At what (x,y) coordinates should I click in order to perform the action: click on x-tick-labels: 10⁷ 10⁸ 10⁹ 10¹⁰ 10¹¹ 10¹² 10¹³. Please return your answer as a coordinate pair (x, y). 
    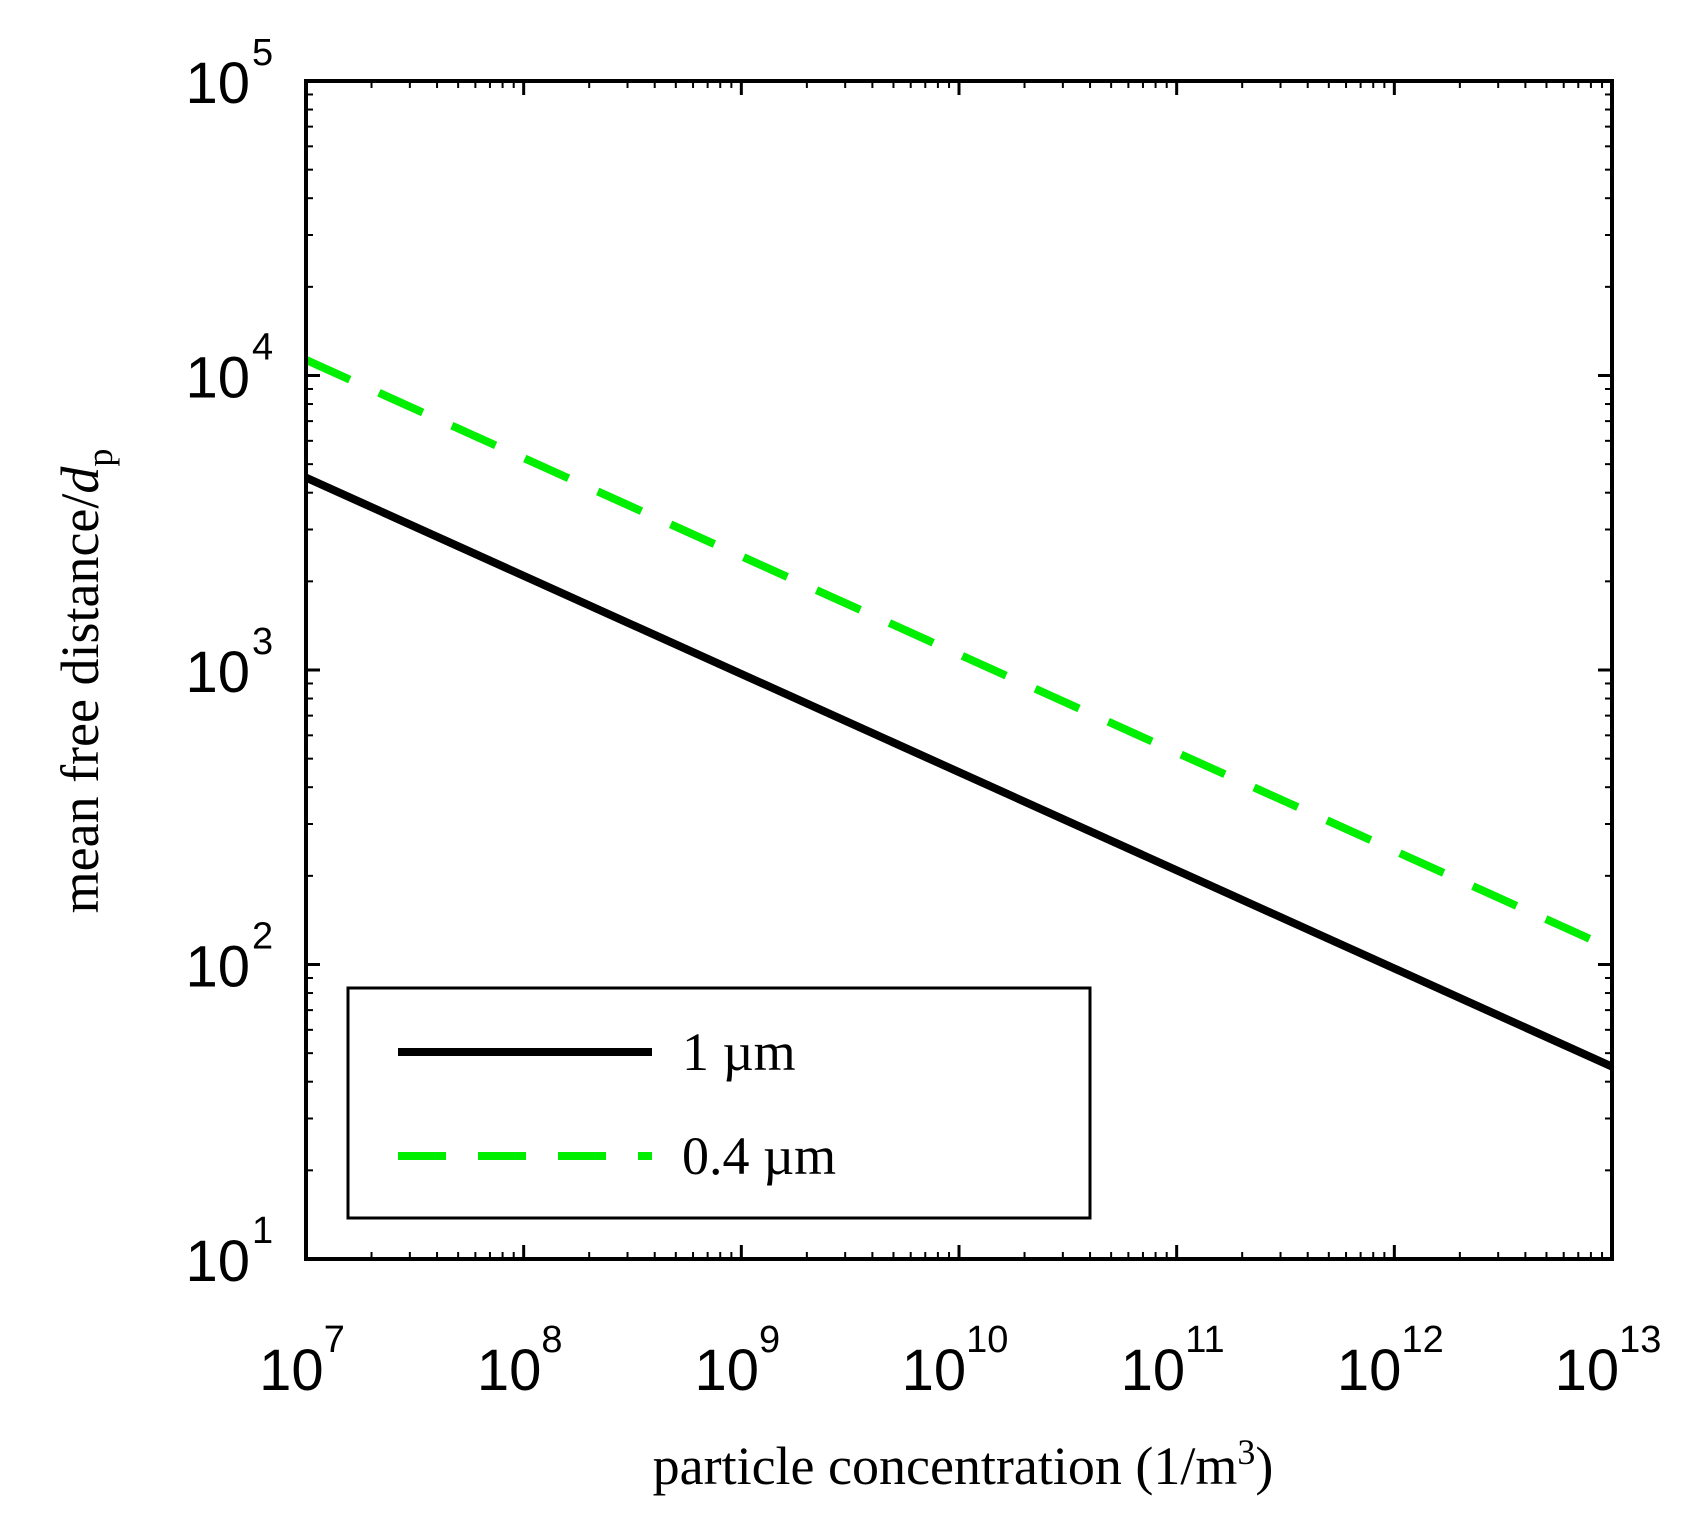
    Looking at the image, I should click on (960, 1361).